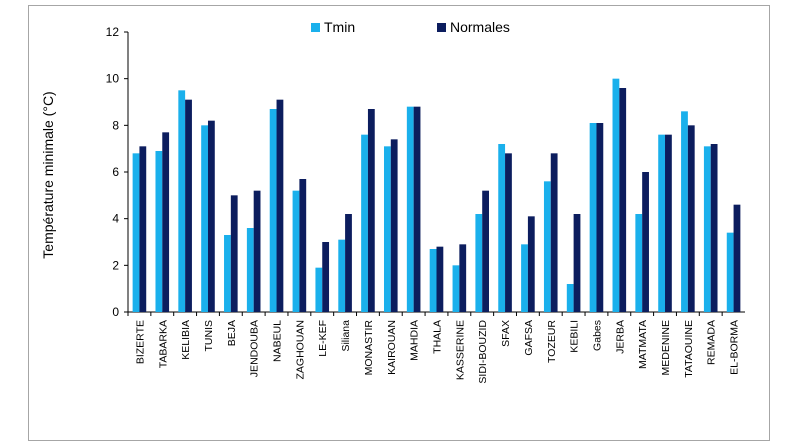  What do you see at coordinates (115, 312) in the screenshot?
I see `y-tick-label: 0` at bounding box center [115, 312].